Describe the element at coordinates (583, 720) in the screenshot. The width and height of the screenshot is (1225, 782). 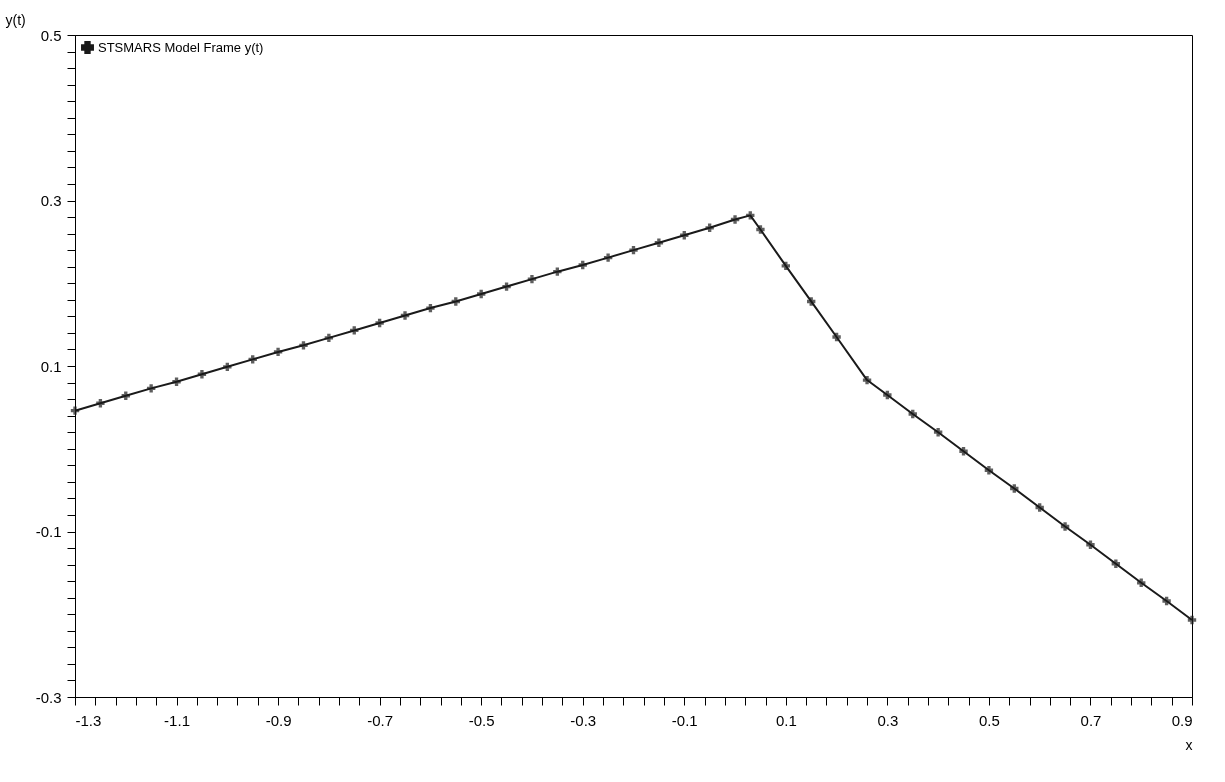
I see `x-tick-label: -0.3` at that location.